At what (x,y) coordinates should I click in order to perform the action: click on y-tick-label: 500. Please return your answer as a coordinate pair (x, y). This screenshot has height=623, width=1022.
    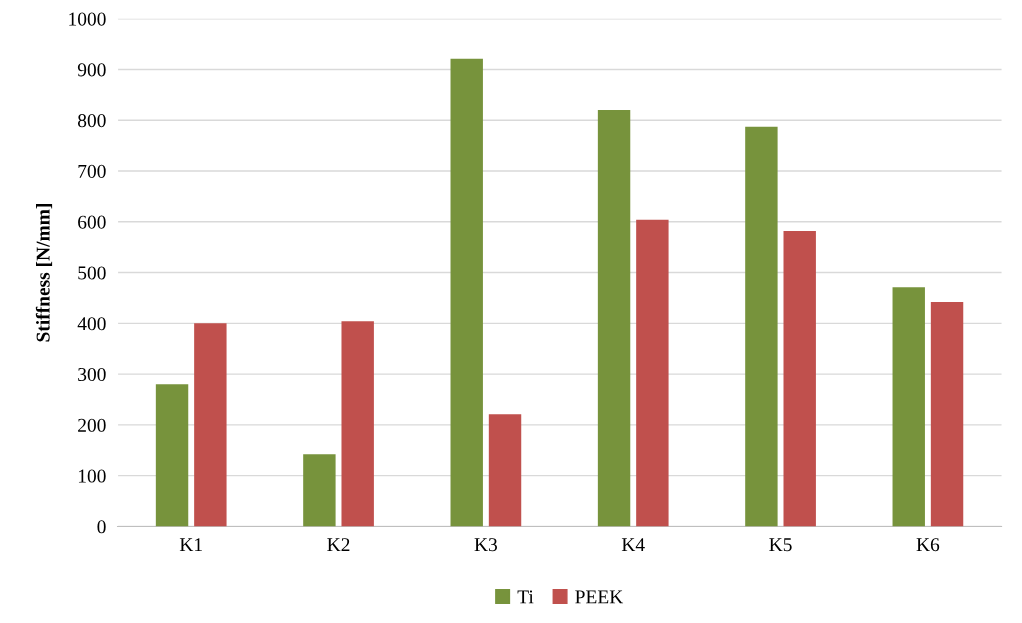
    Looking at the image, I should click on (92, 273).